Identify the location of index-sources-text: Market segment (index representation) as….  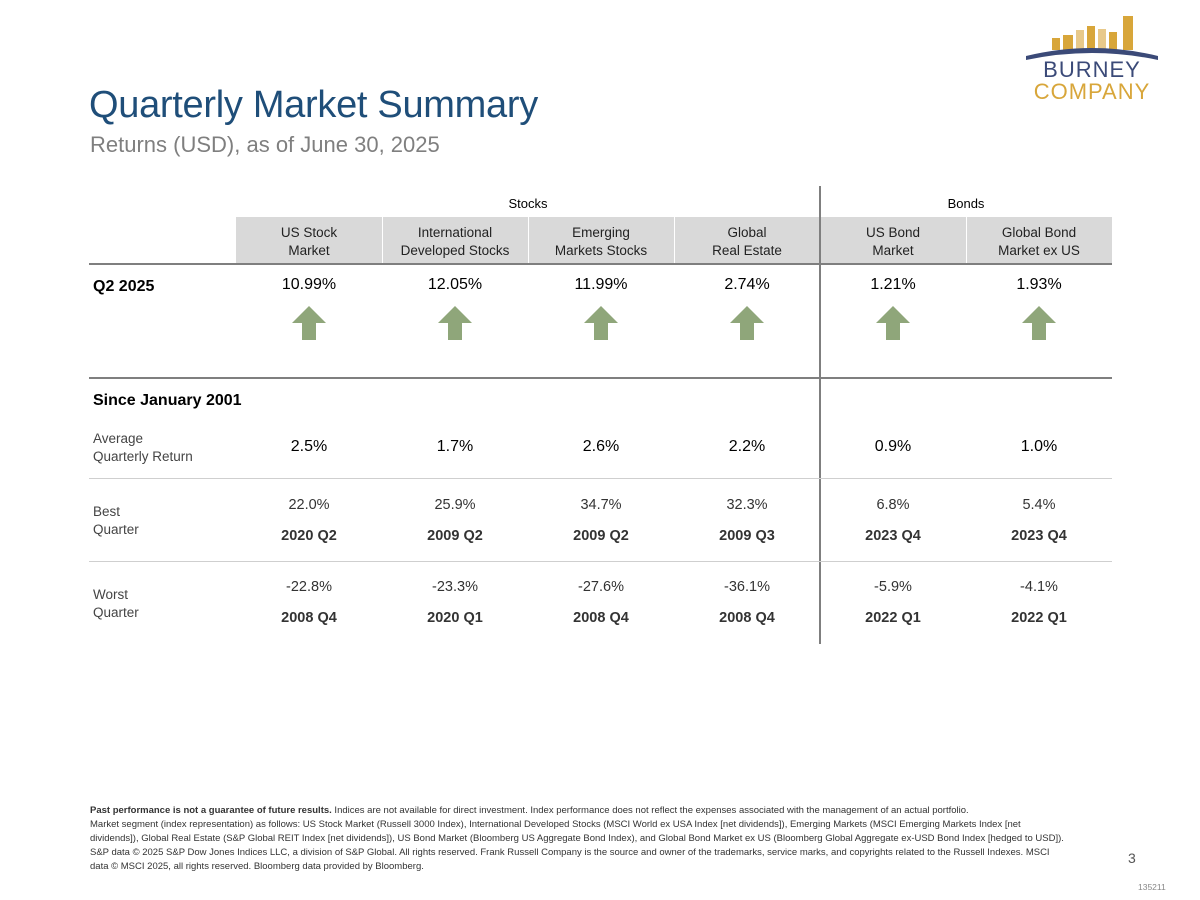
(577, 845).